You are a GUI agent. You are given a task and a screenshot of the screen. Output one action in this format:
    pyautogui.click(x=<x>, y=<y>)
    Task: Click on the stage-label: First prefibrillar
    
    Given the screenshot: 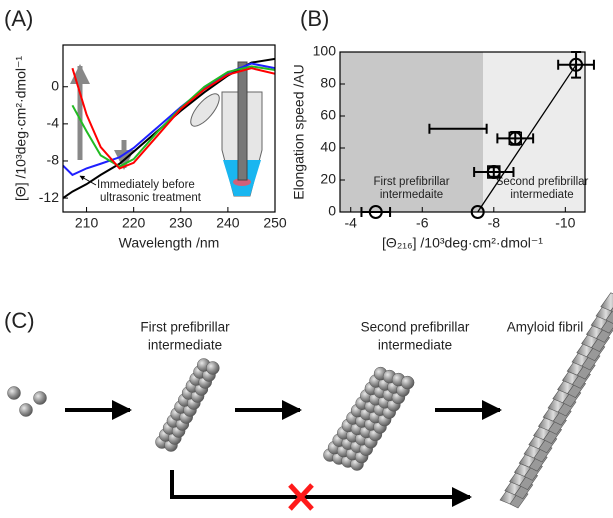 What is the action you would take?
    pyautogui.click(x=185, y=327)
    